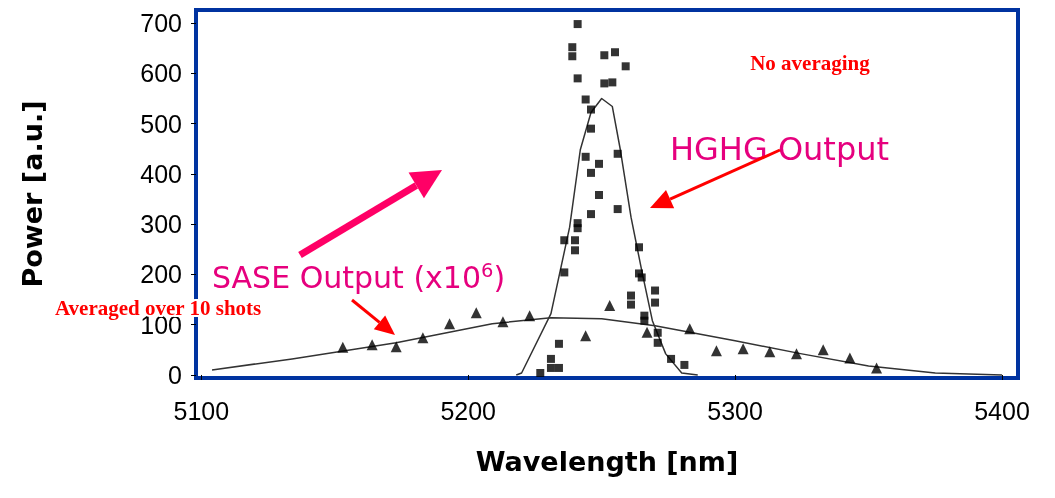  Describe the element at coordinates (468, 410) in the screenshot. I see `x-tick-label: 5200` at that location.